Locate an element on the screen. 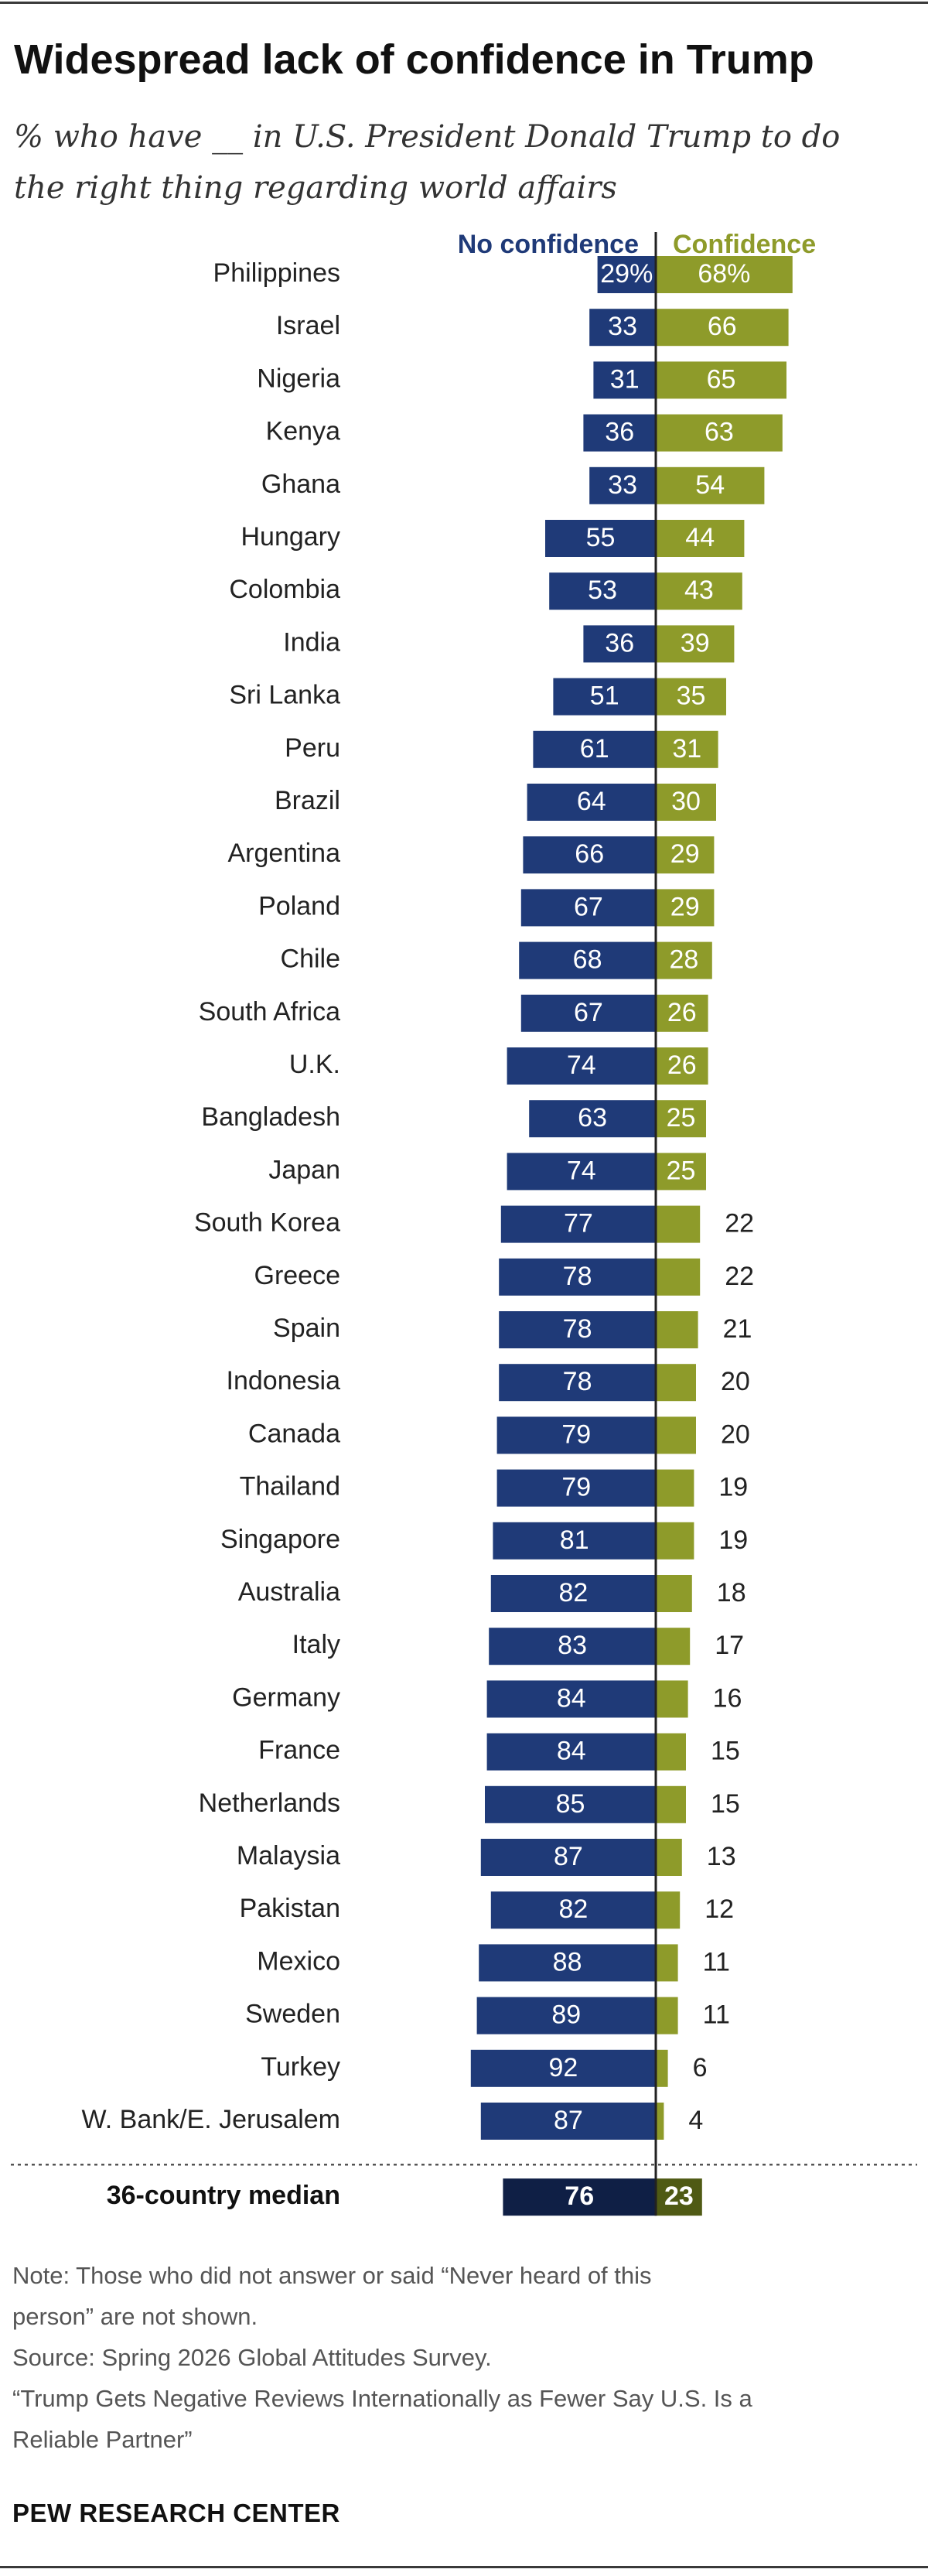 The height and width of the screenshot is (2576, 928). label-no-confidence: 77 is located at coordinates (578, 1223).